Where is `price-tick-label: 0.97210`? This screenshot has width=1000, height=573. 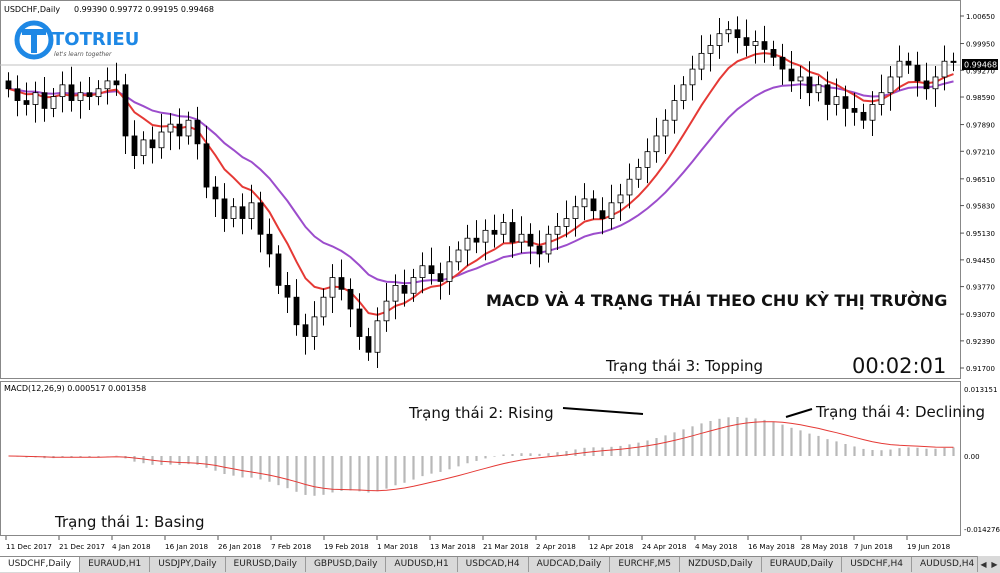
price-tick-label: 0.97210 is located at coordinates (980, 152).